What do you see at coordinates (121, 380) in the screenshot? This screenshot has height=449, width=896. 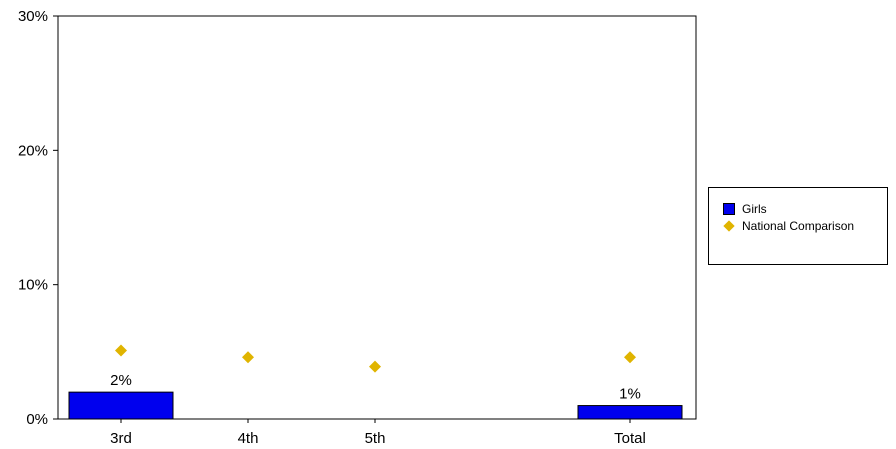 I see `bar-data-label: 2%` at bounding box center [121, 380].